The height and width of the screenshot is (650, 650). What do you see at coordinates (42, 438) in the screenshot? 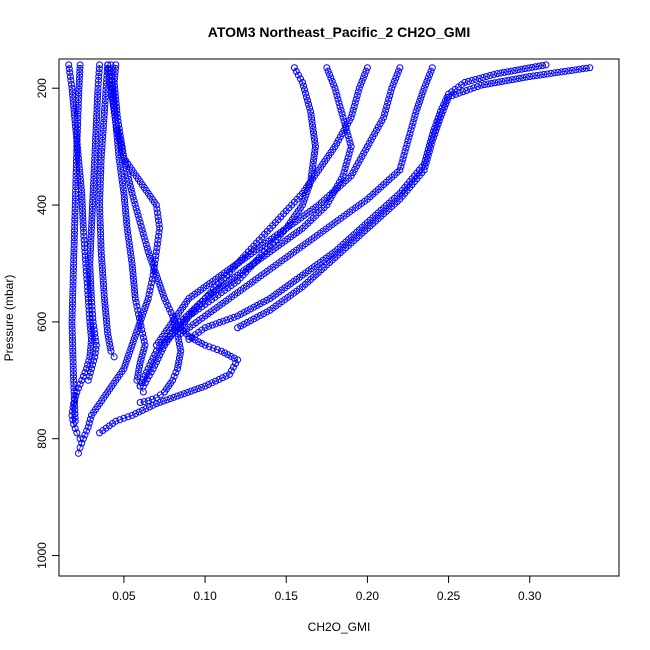
I see `y-tick-label: 800` at bounding box center [42, 438].